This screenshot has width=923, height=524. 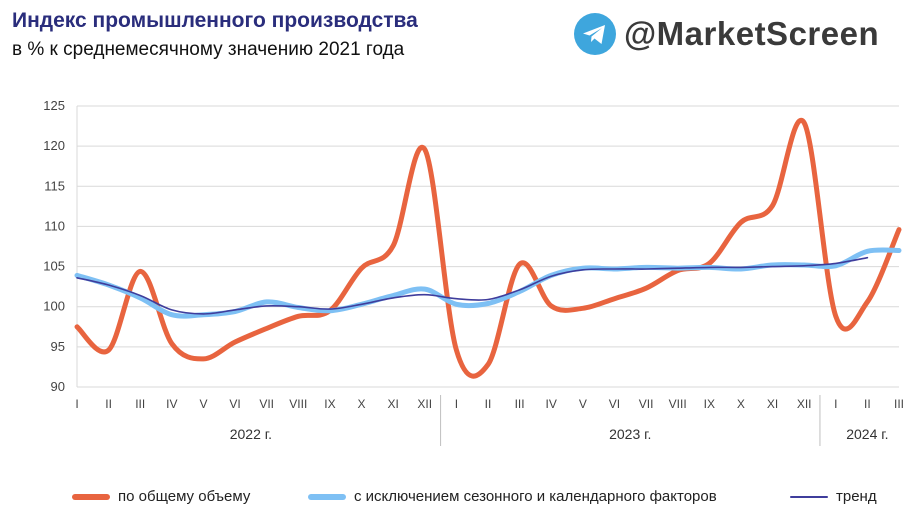 I want to click on brand-badge: @MarketScreen, so click(x=726, y=34).